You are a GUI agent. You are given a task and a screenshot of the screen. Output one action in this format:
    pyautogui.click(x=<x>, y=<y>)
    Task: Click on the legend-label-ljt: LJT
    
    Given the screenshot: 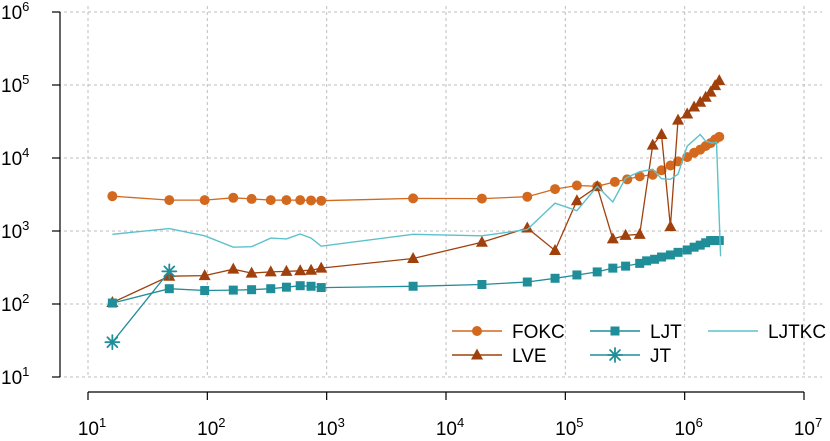 What is the action you would take?
    pyautogui.click(x=666, y=332)
    